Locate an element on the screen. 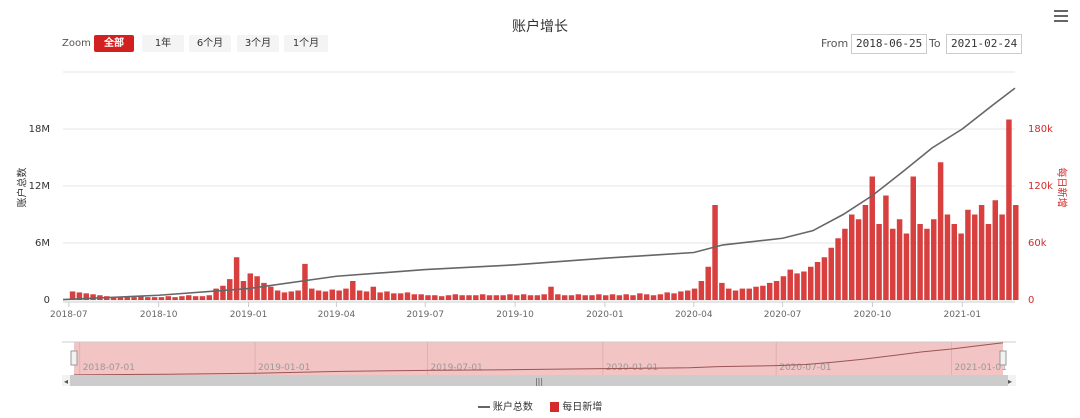 The width and height of the screenshot is (1080, 418). y-left-tick-label: 18M is located at coordinates (39, 129).